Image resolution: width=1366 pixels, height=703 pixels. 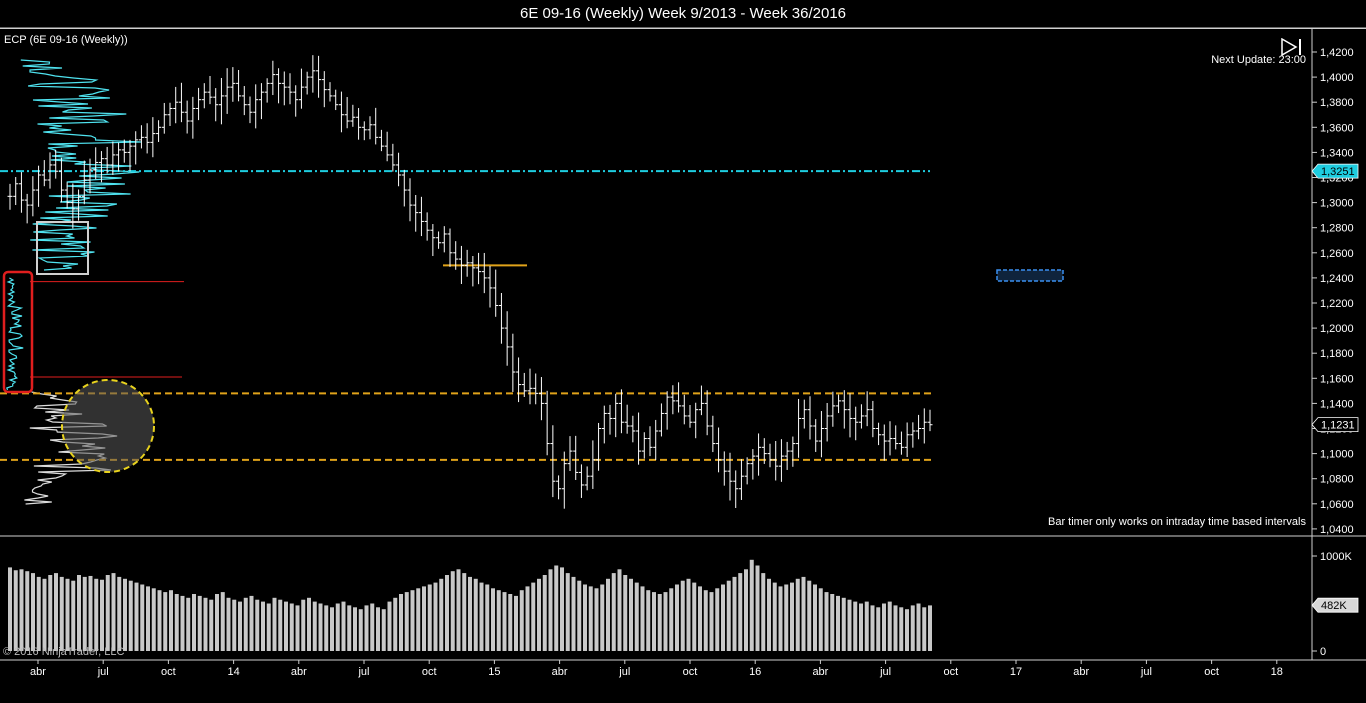 I want to click on time-tick-label: jul, so click(x=363, y=672).